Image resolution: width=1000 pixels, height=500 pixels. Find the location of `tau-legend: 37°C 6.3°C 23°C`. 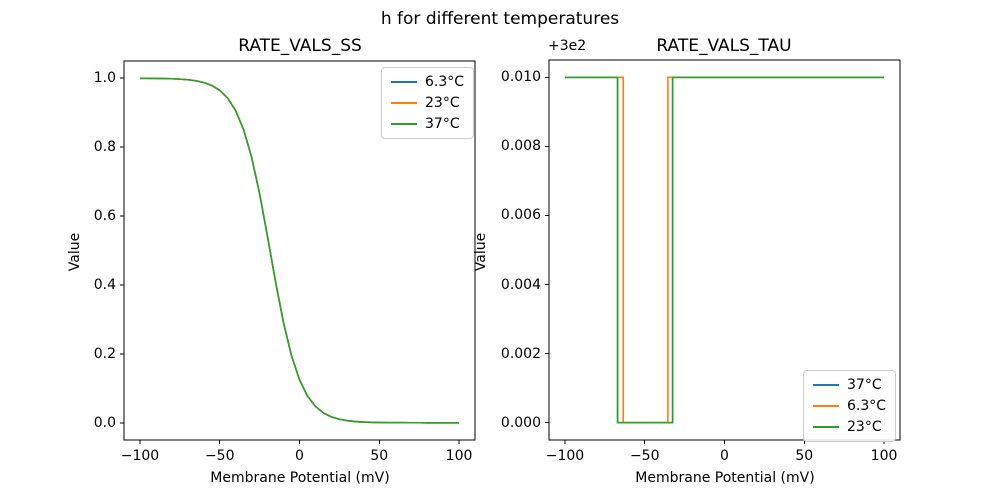

tau-legend: 37°C 6.3°C 23°C is located at coordinates (850, 406).